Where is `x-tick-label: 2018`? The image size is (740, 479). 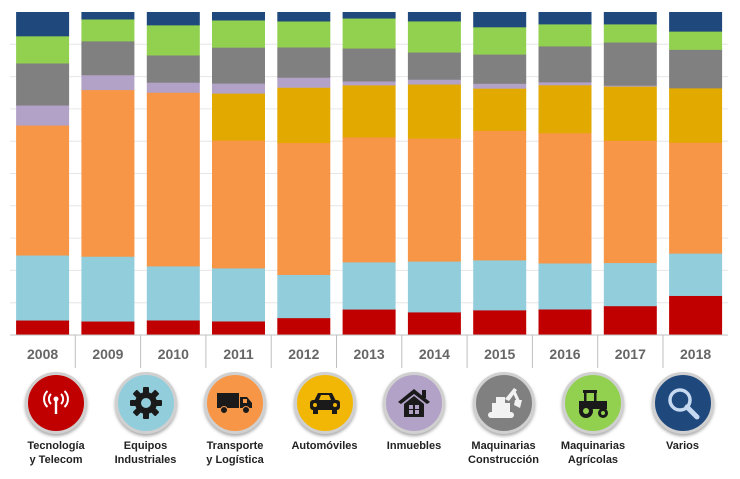 x-tick-label: 2018 is located at coordinates (695, 354).